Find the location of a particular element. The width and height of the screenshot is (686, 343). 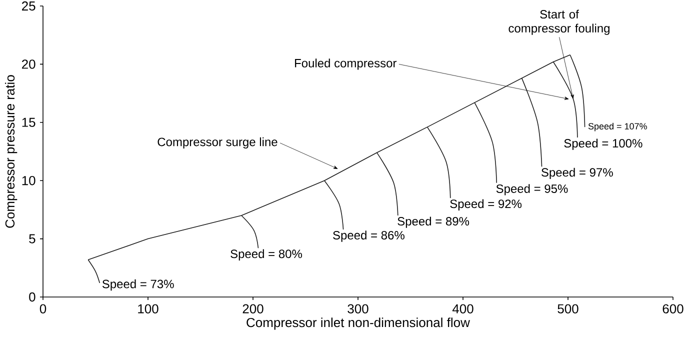

series-label: Speed = 86% is located at coordinates (368, 236).